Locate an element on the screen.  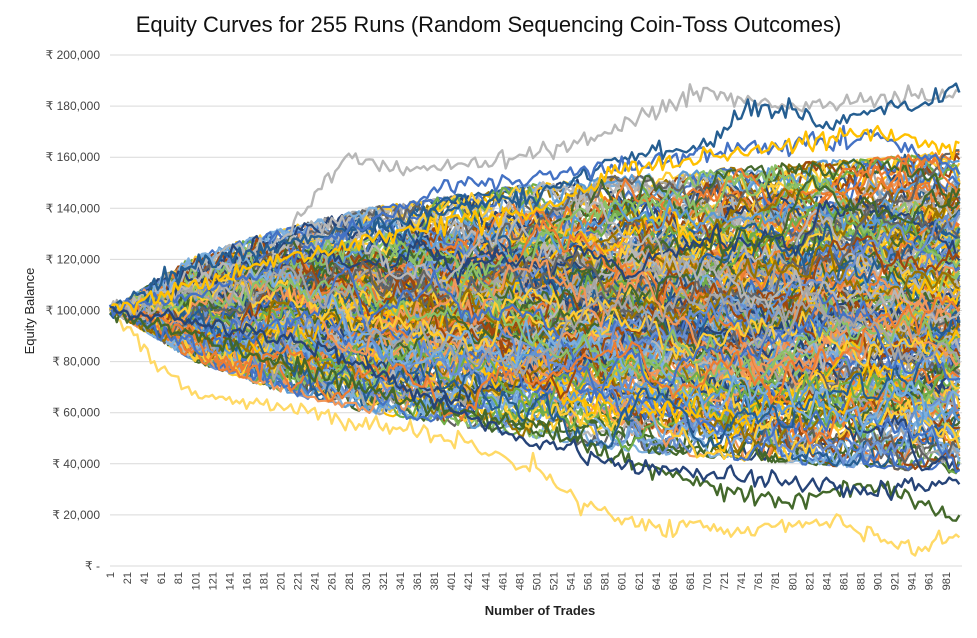
y-tick-label: ₹ 60,000 is located at coordinates (76, 413).